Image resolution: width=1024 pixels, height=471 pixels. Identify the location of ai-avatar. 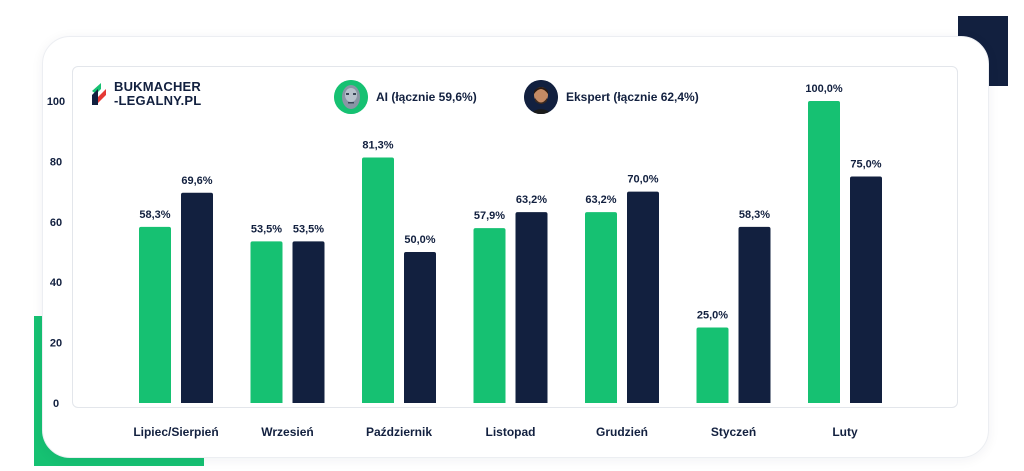
(351, 97).